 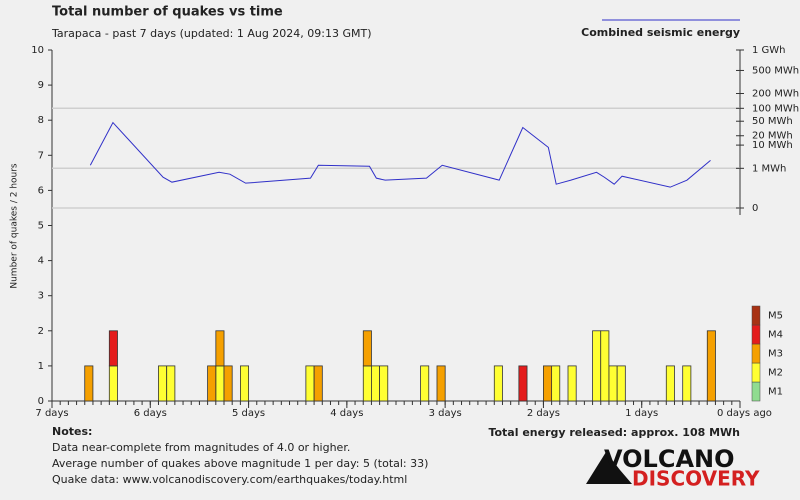 What do you see at coordinates (167, 12) in the screenshot?
I see `chart-title: Total number of quakes vs time` at bounding box center [167, 12].